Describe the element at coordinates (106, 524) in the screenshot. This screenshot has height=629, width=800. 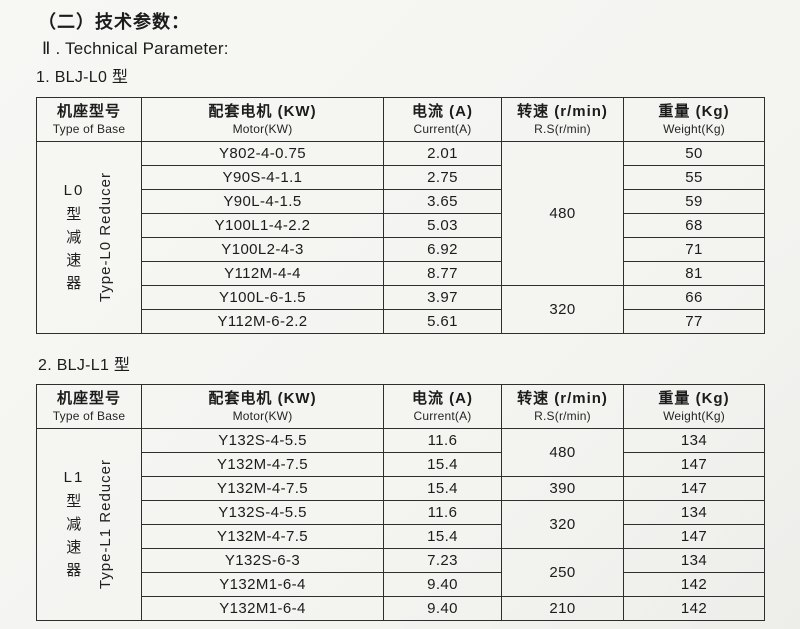
I see `base-type-rotated-en: Type-L1 Reducer` at that location.